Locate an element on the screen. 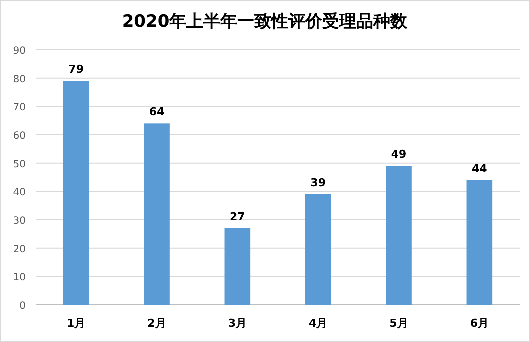  data-label: 44 is located at coordinates (480, 169).